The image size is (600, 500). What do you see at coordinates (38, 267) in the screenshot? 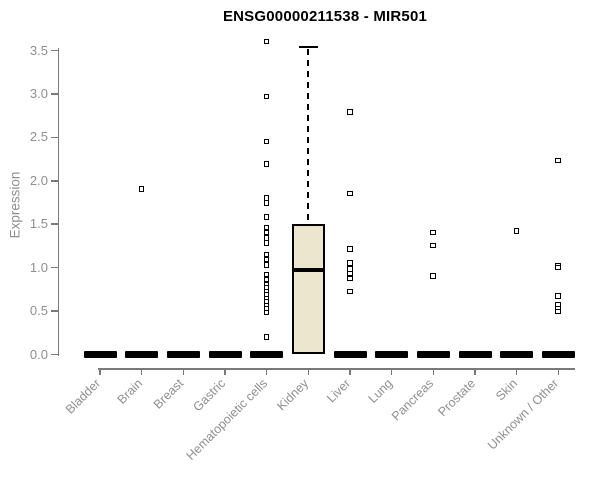
I see `y-tick-label: 1.0` at bounding box center [38, 267].